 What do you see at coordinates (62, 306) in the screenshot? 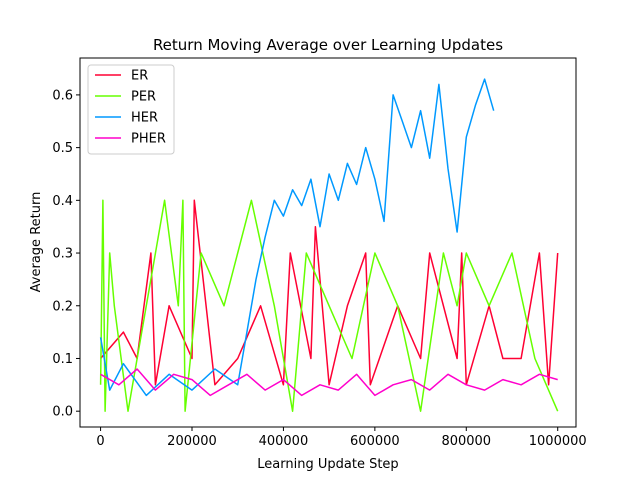
I see `y-tick-label: 0.2` at bounding box center [62, 306].